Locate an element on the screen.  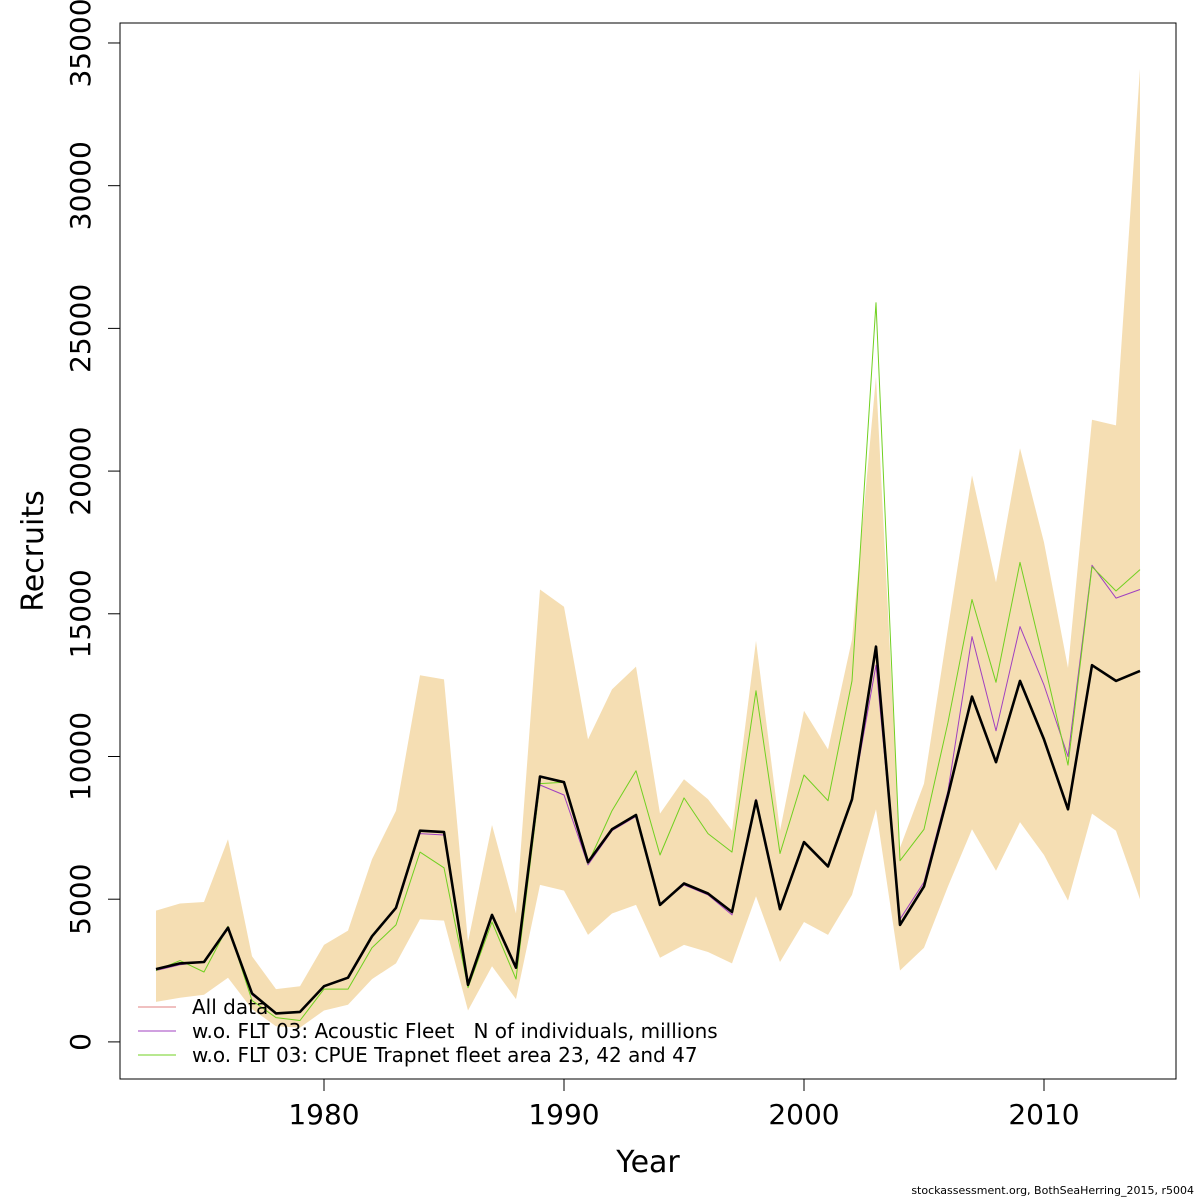
y-axis-title: Recruits is located at coordinates (33, 551).